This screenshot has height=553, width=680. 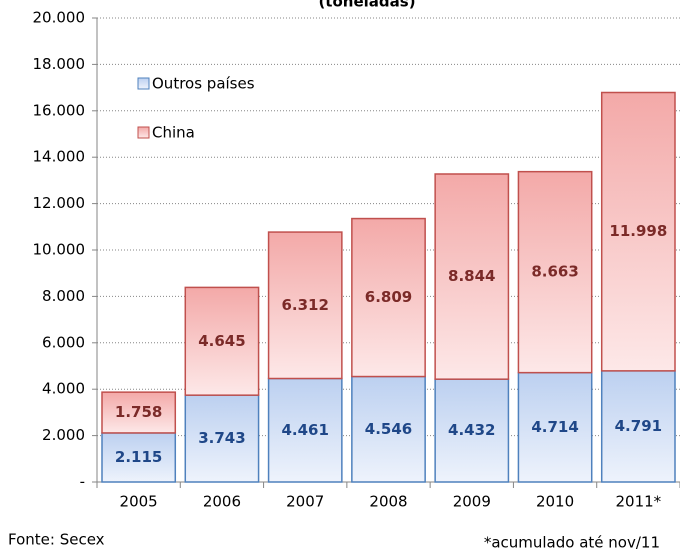 I want to click on x-tick-label: 2009, so click(x=472, y=502).